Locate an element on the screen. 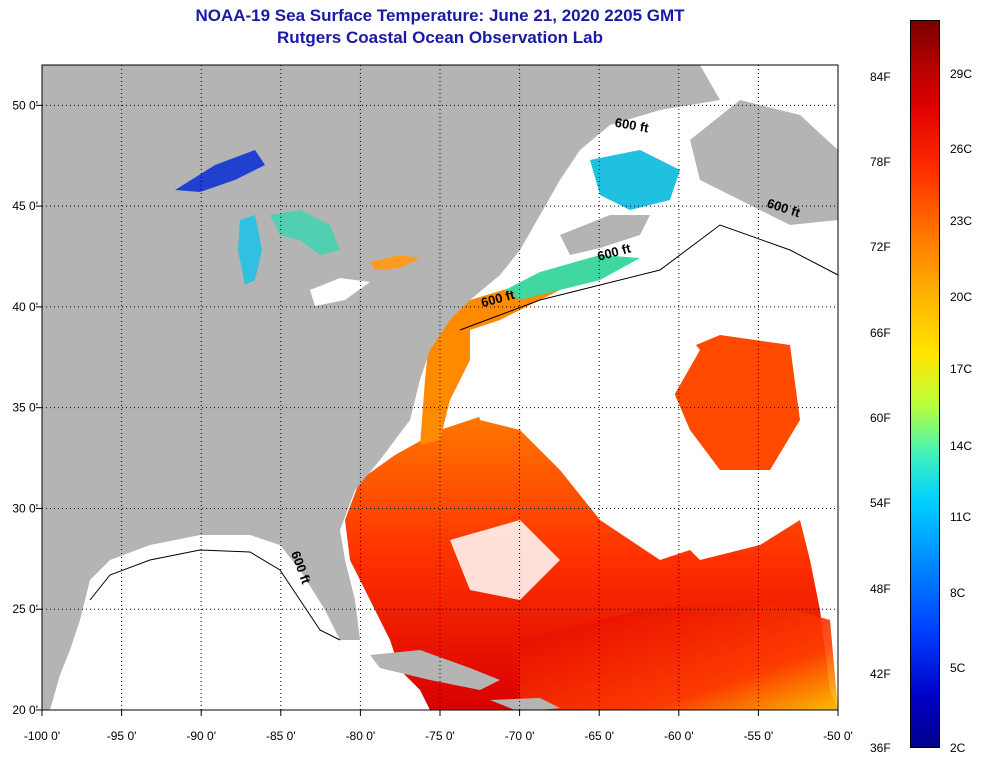  lon-tick-label: -90 0' is located at coordinates (201, 736).